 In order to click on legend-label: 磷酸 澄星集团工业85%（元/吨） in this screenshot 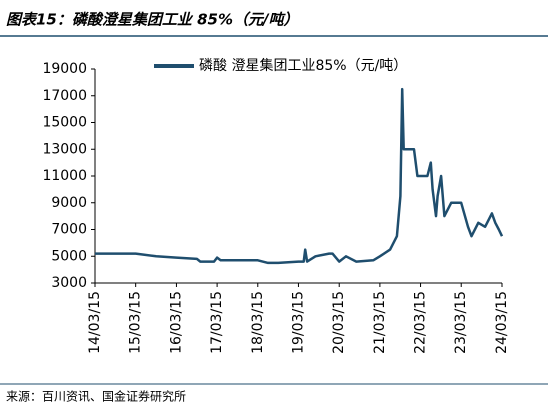, I will do `click(303, 65)`.